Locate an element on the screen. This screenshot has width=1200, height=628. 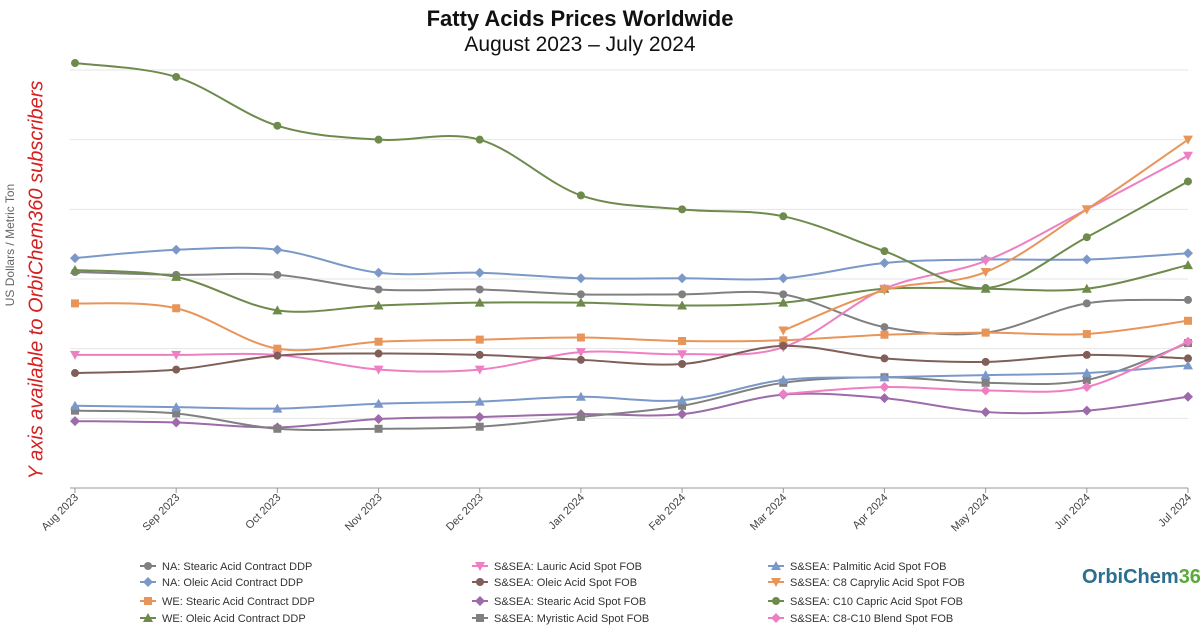
legend-label: NA: Stearic Acid Contract DDP is located at coordinates (237, 567).